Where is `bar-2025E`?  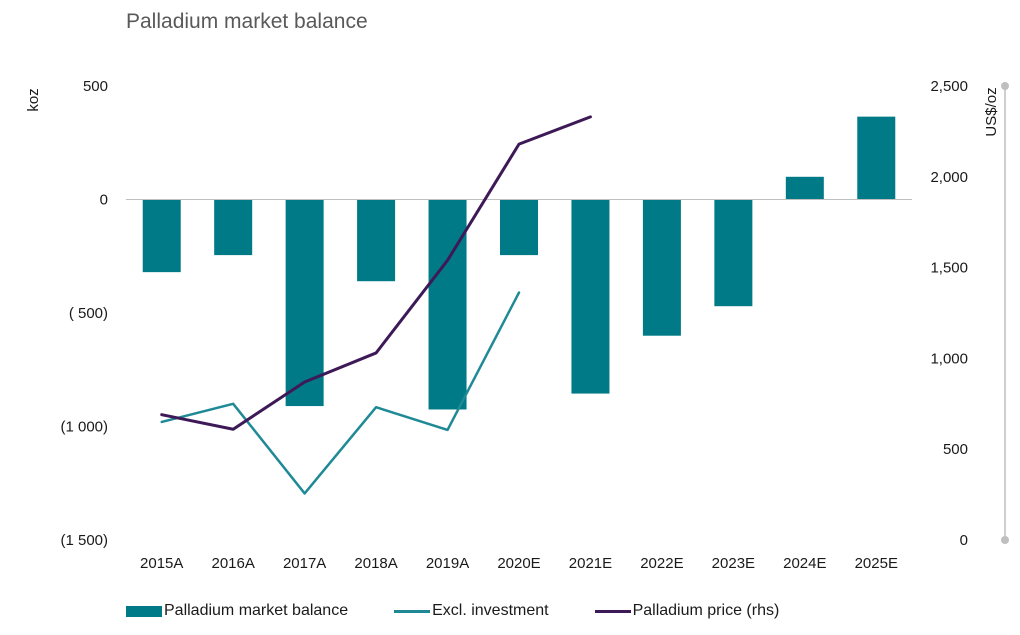
bar-2025E is located at coordinates (876, 158).